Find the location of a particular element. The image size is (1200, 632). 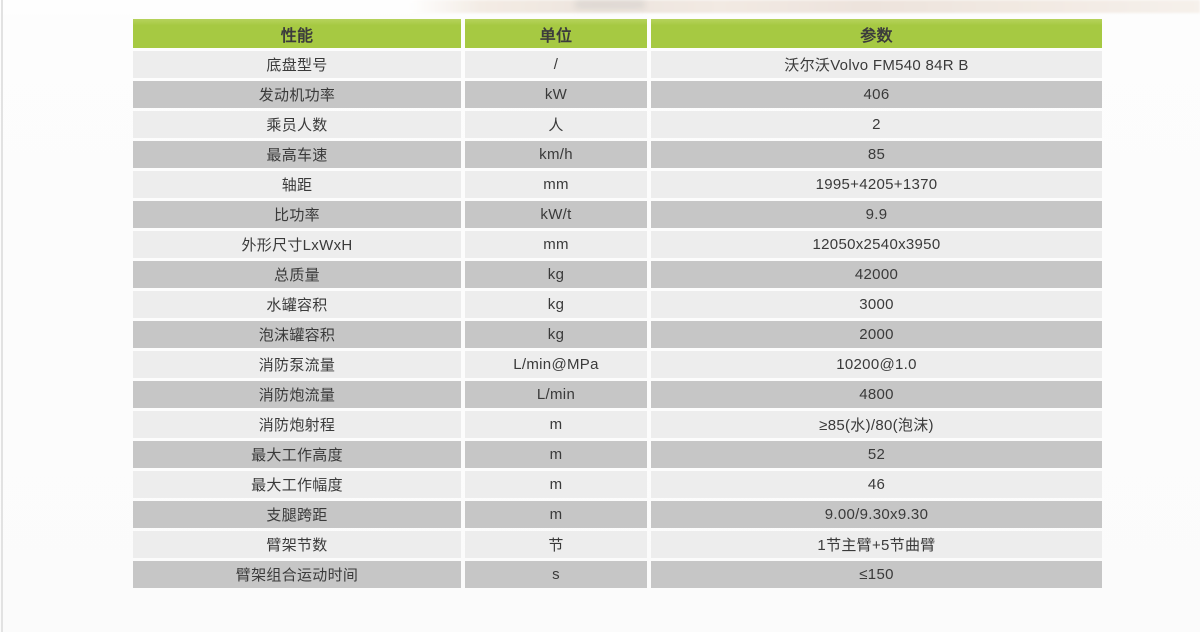

value-cell: 2000 is located at coordinates (876, 334).